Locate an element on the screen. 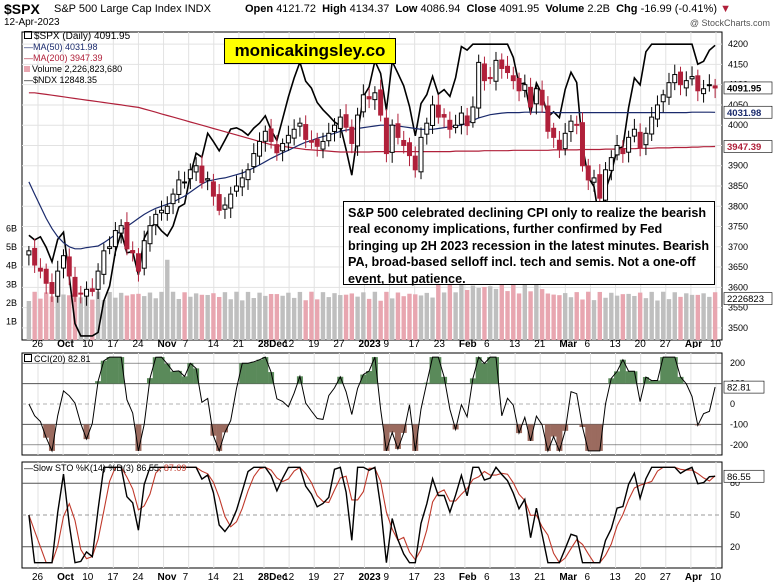  sto-x-tick: 9 is located at coordinates (387, 577).